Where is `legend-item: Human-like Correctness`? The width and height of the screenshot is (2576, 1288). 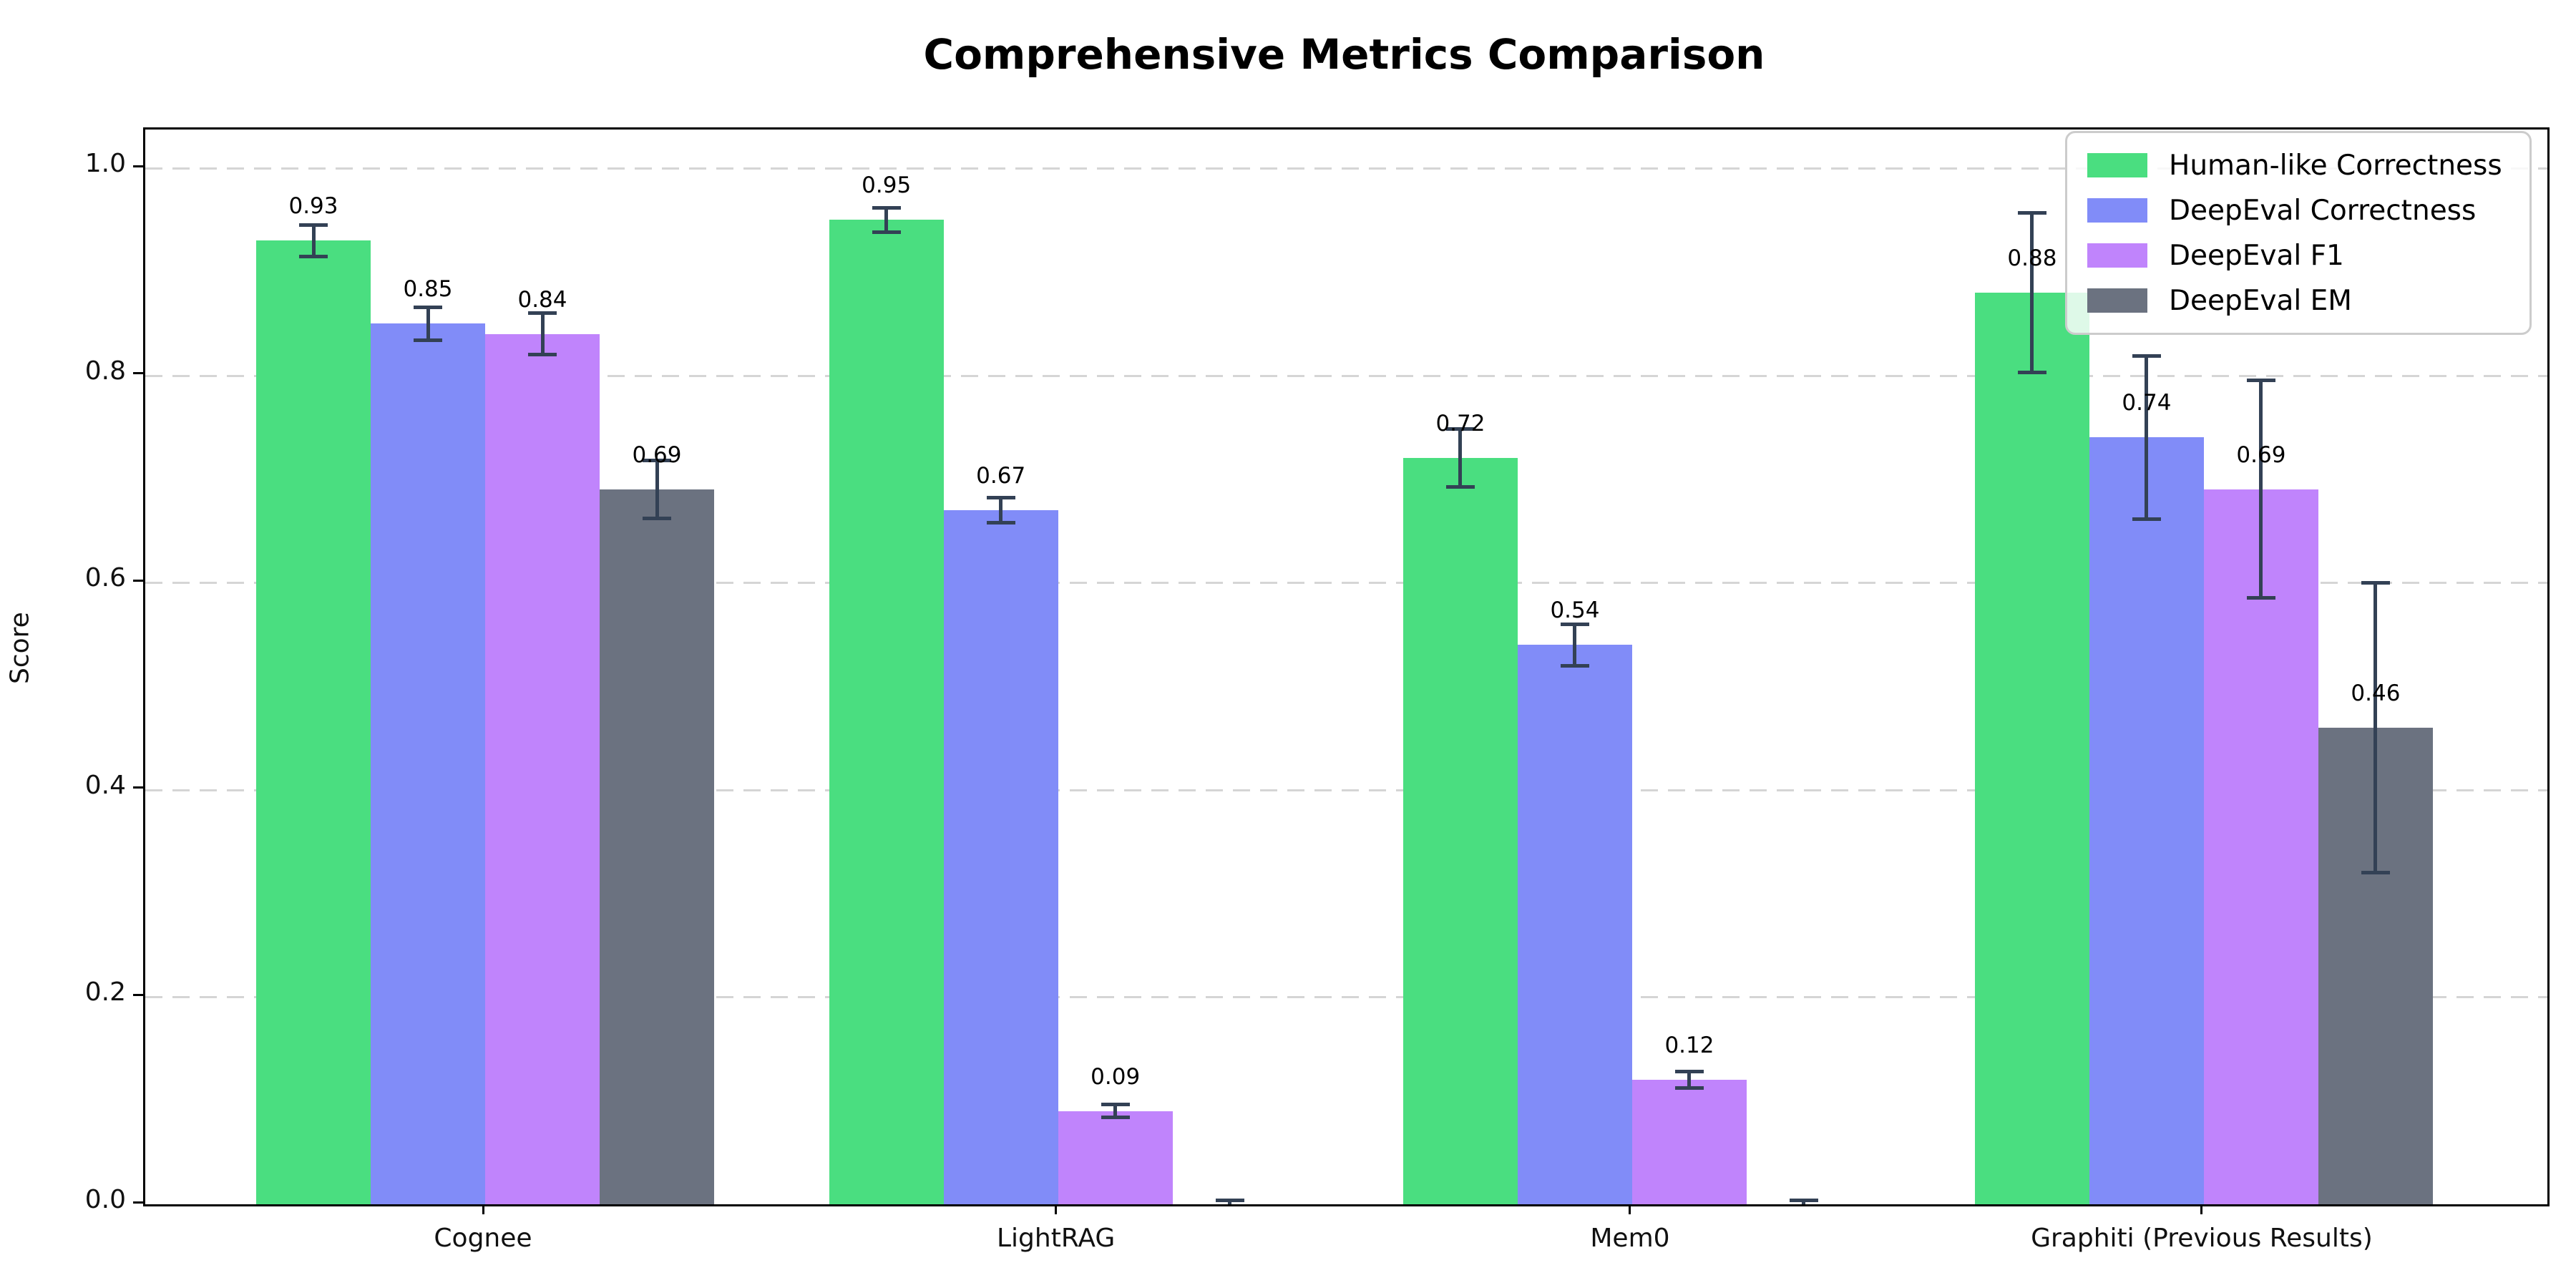
legend-item: Human-like Correctness is located at coordinates (2298, 165).